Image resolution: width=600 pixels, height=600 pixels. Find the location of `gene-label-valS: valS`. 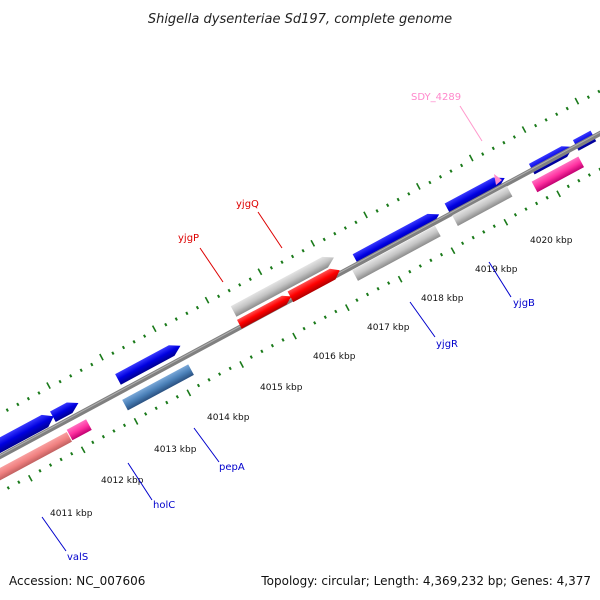

gene-label-valS: valS is located at coordinates (77, 557).